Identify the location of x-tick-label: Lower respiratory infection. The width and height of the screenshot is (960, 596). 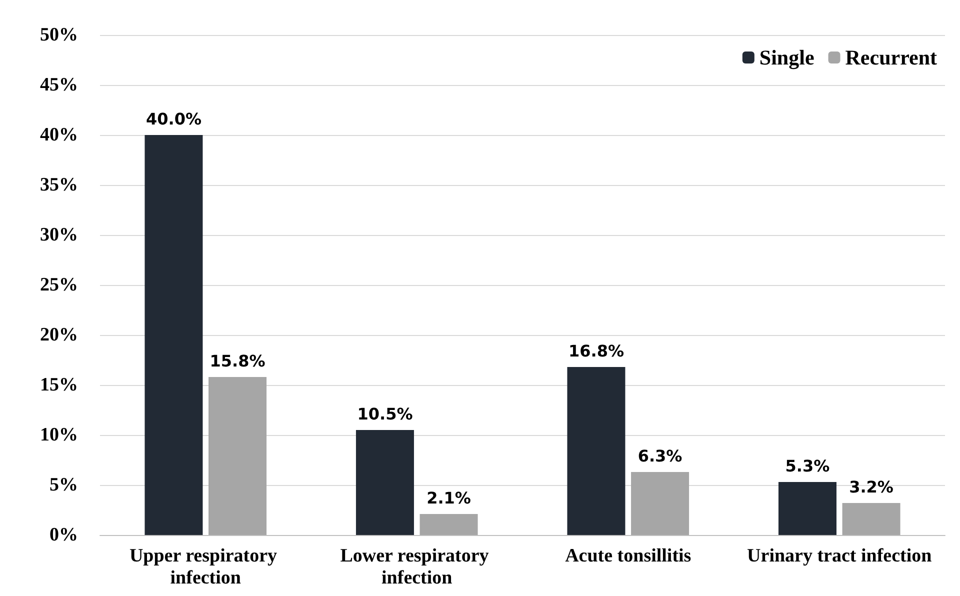
(417, 567).